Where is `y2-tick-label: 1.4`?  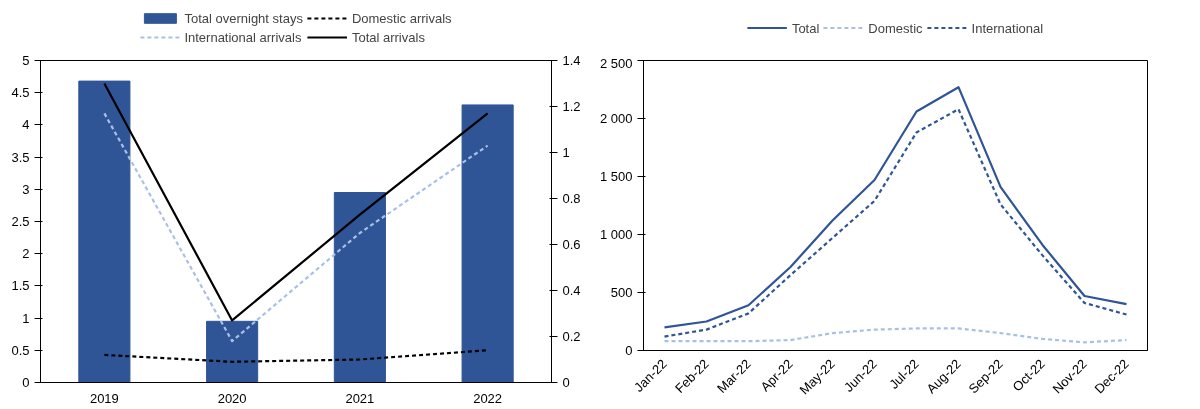 y2-tick-label: 1.4 is located at coordinates (571, 60).